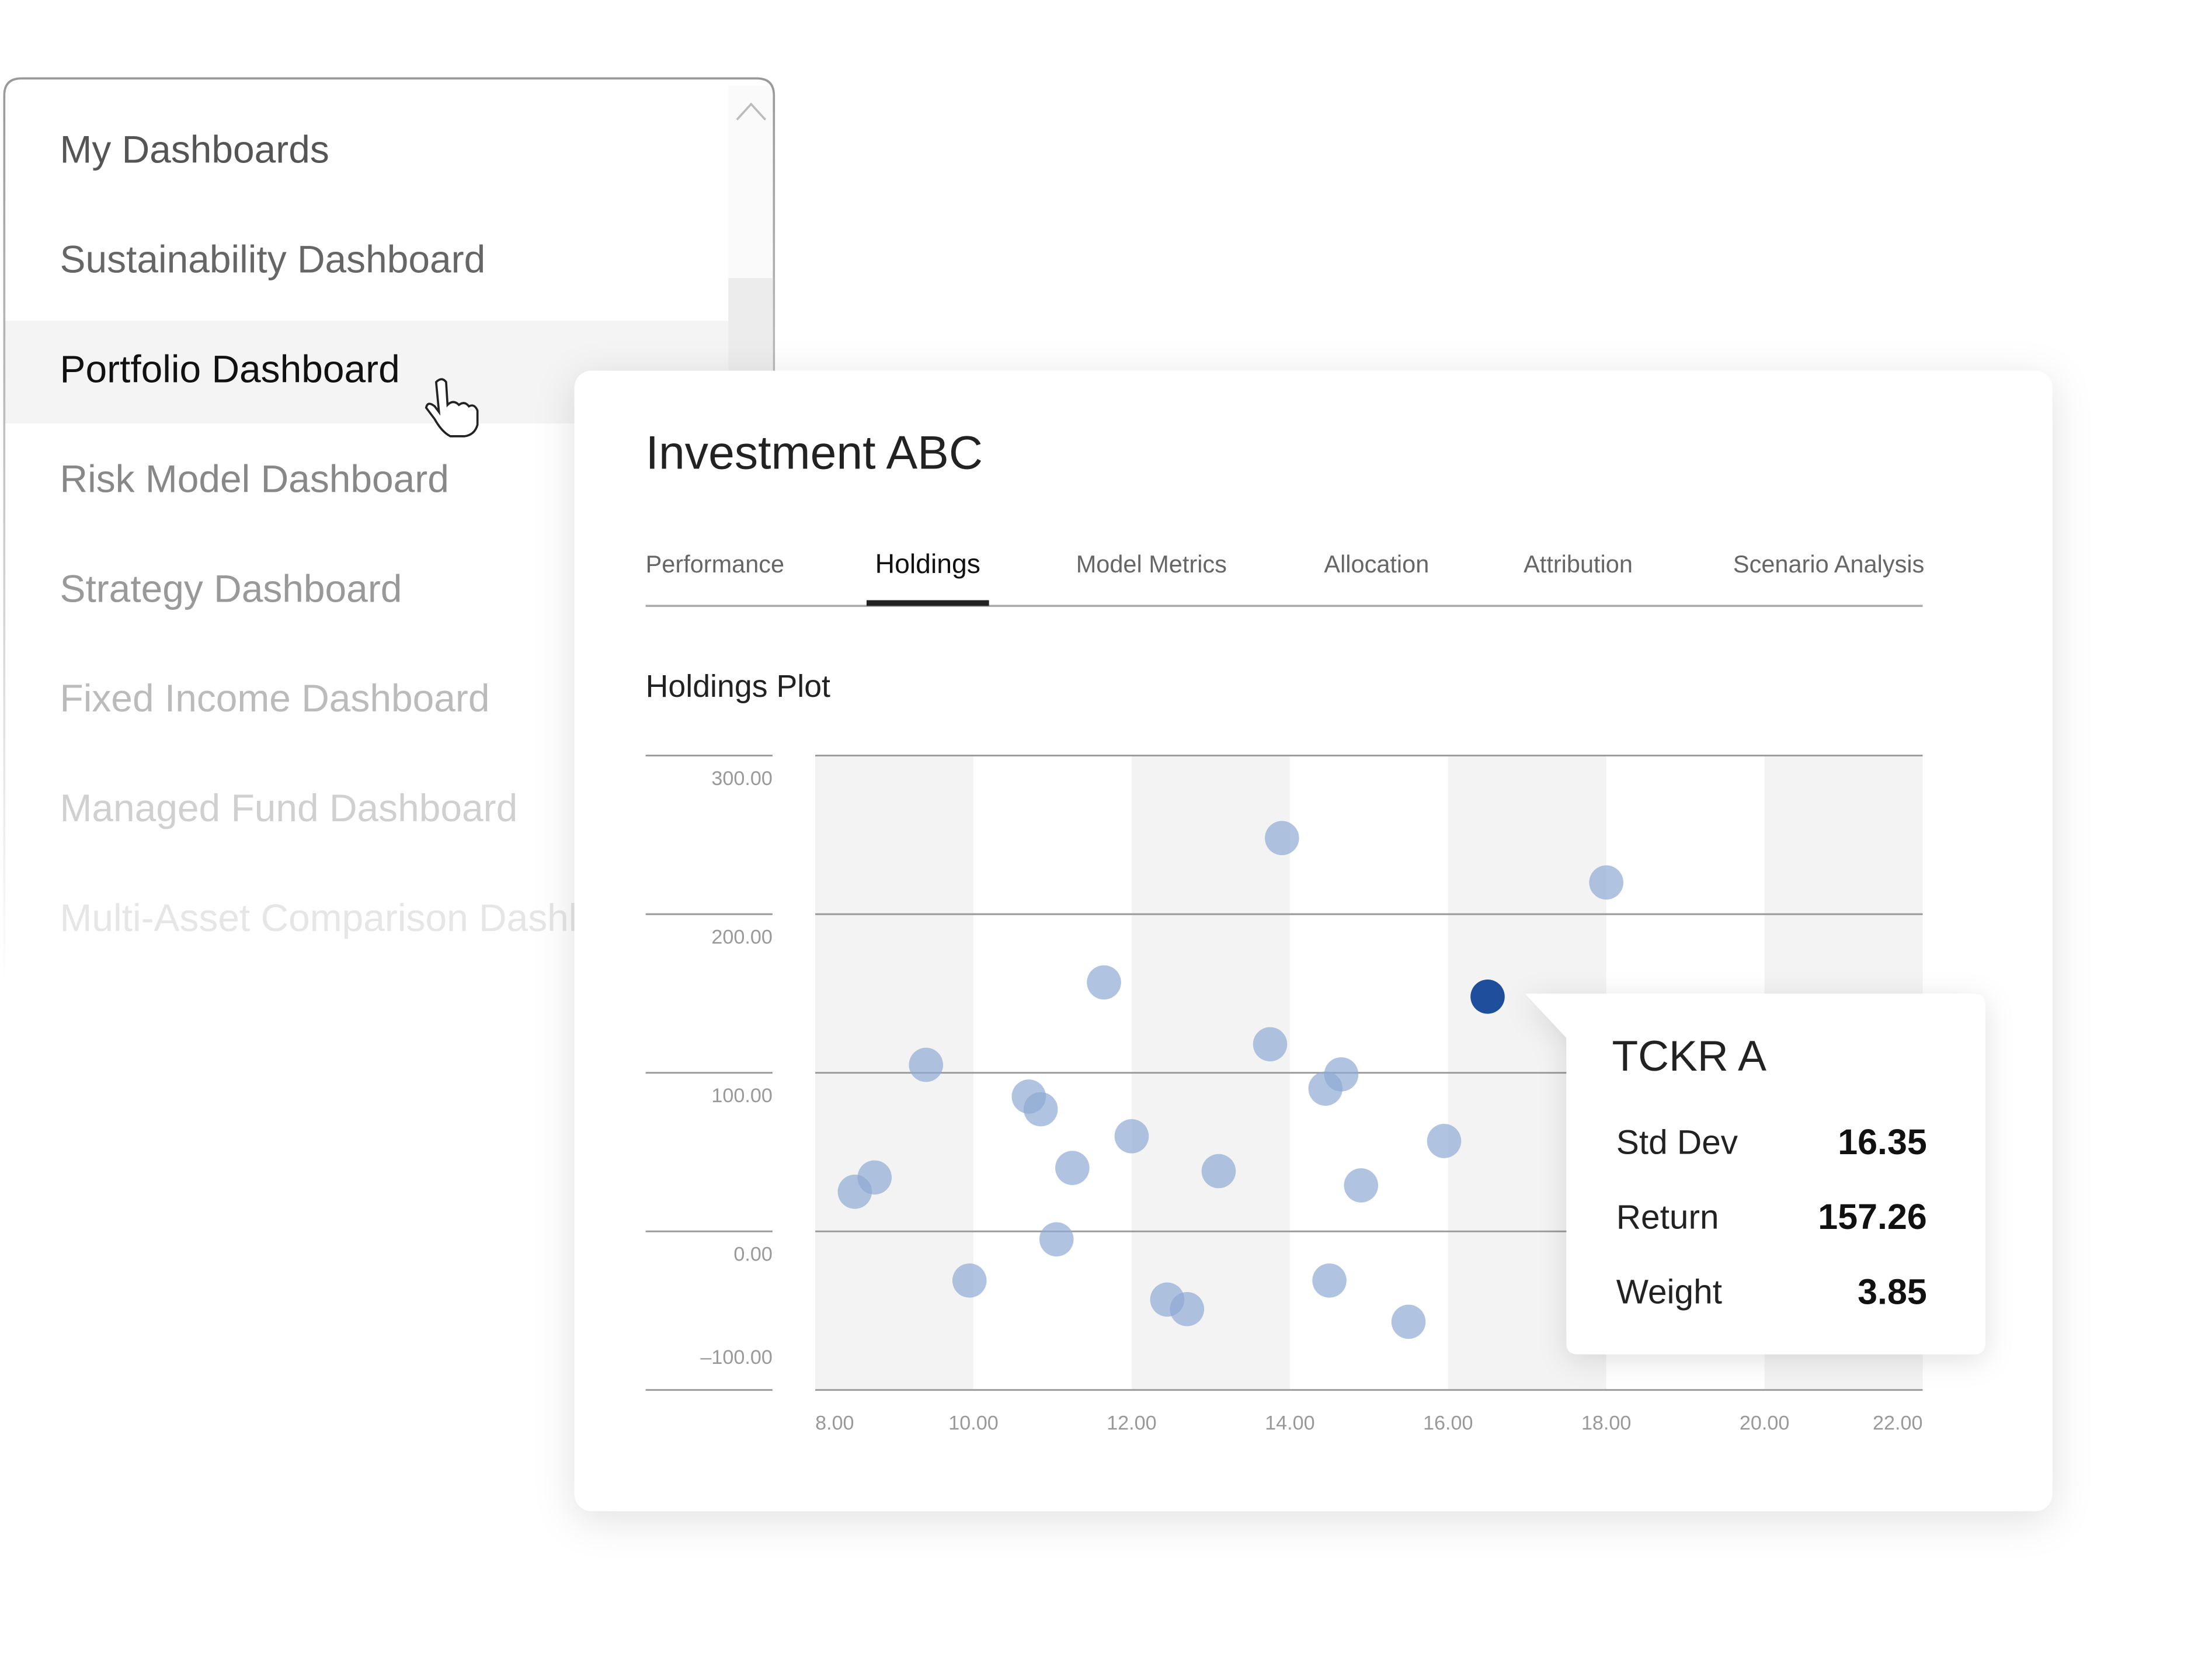 This screenshot has height=1660, width=2212. I want to click on menu-item: Fixed Income Dashboard, so click(275, 698).